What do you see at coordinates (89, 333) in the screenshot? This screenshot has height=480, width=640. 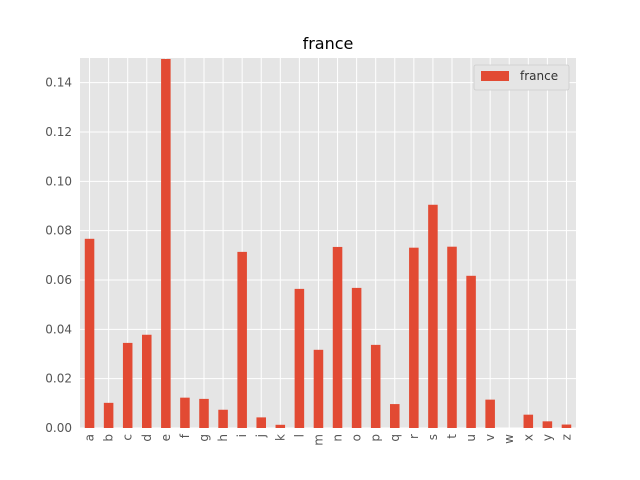 I see `bar-a` at bounding box center [89, 333].